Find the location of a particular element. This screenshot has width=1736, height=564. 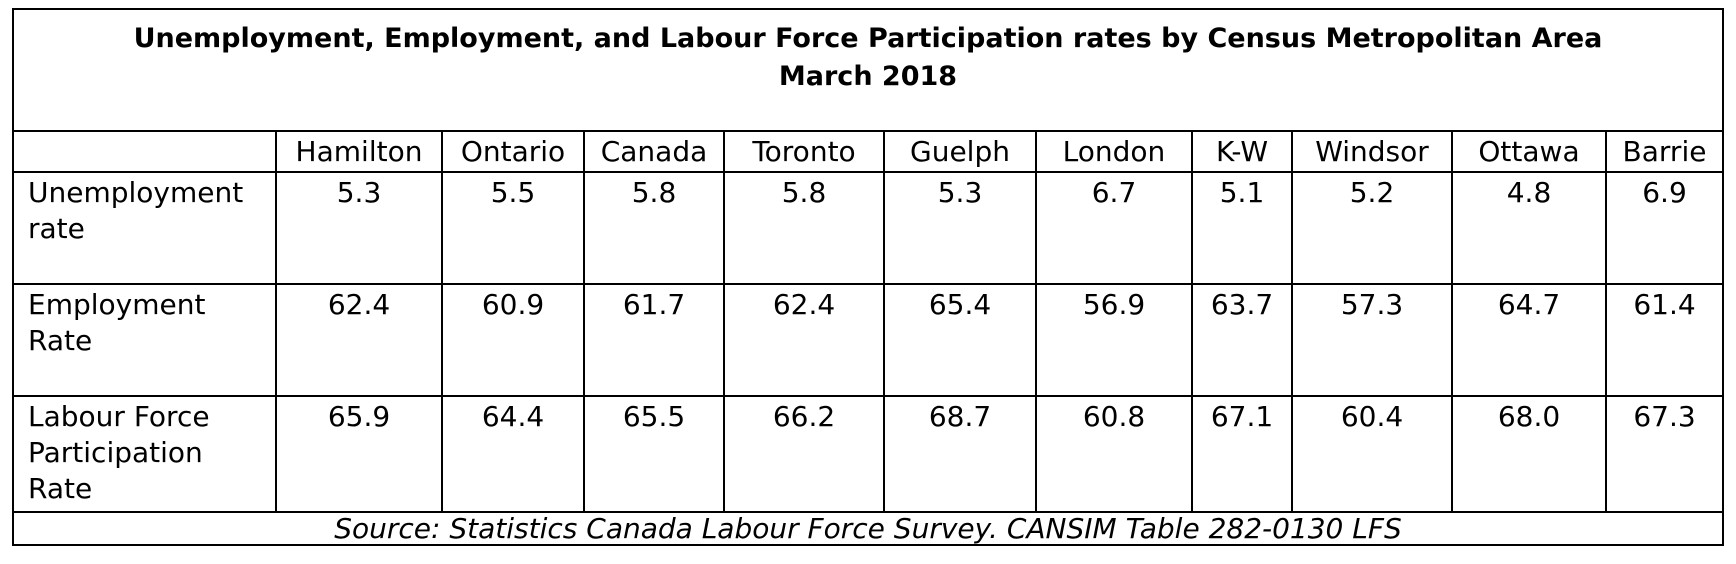

data-cell: 4.8 is located at coordinates (1529, 228).